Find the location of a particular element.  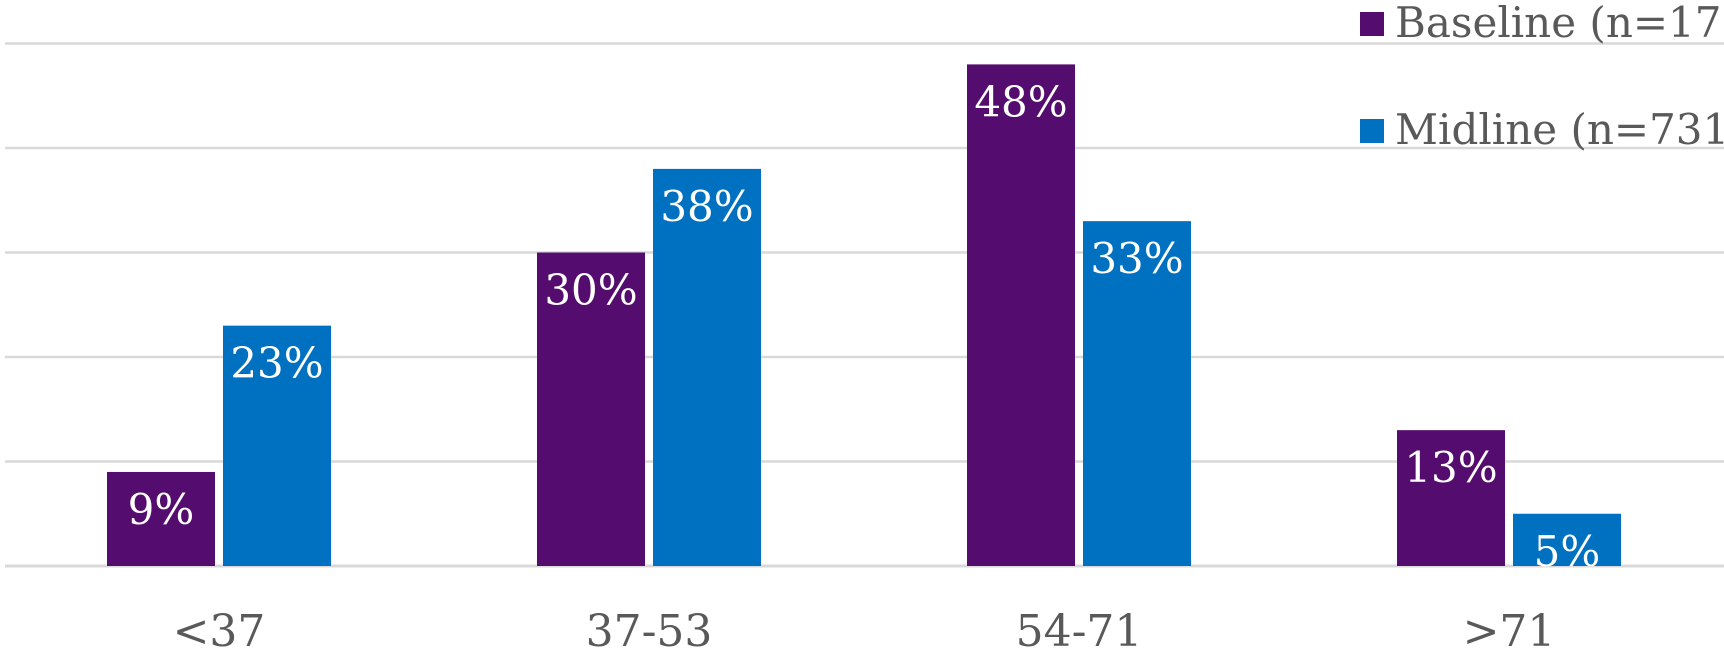

data-label: 33% is located at coordinates (1136, 258).